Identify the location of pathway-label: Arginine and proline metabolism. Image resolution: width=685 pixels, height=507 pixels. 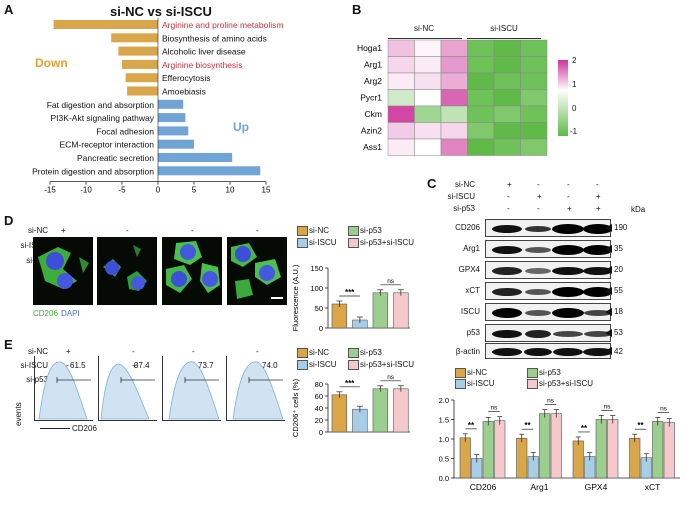
(222, 25).